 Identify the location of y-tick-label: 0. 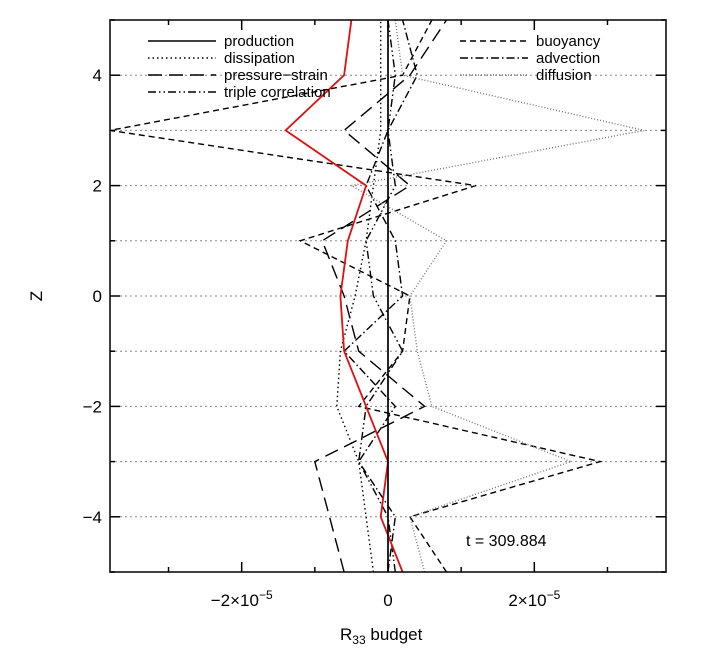
(97, 296).